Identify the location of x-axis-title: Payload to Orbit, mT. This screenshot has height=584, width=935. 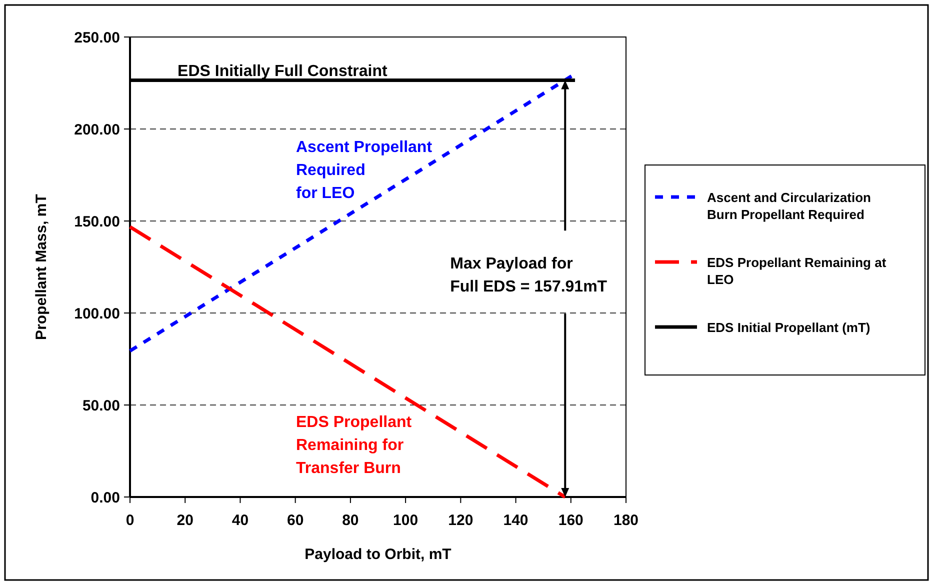
(378, 554).